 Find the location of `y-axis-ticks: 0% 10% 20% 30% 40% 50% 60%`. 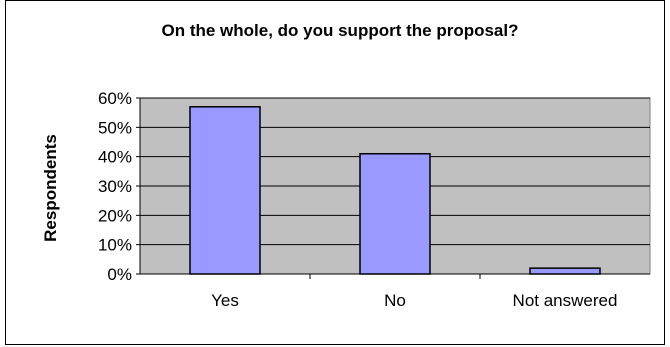

y-axis-ticks: 0% 10% 20% 30% 40% 50% 60% is located at coordinates (119, 186).